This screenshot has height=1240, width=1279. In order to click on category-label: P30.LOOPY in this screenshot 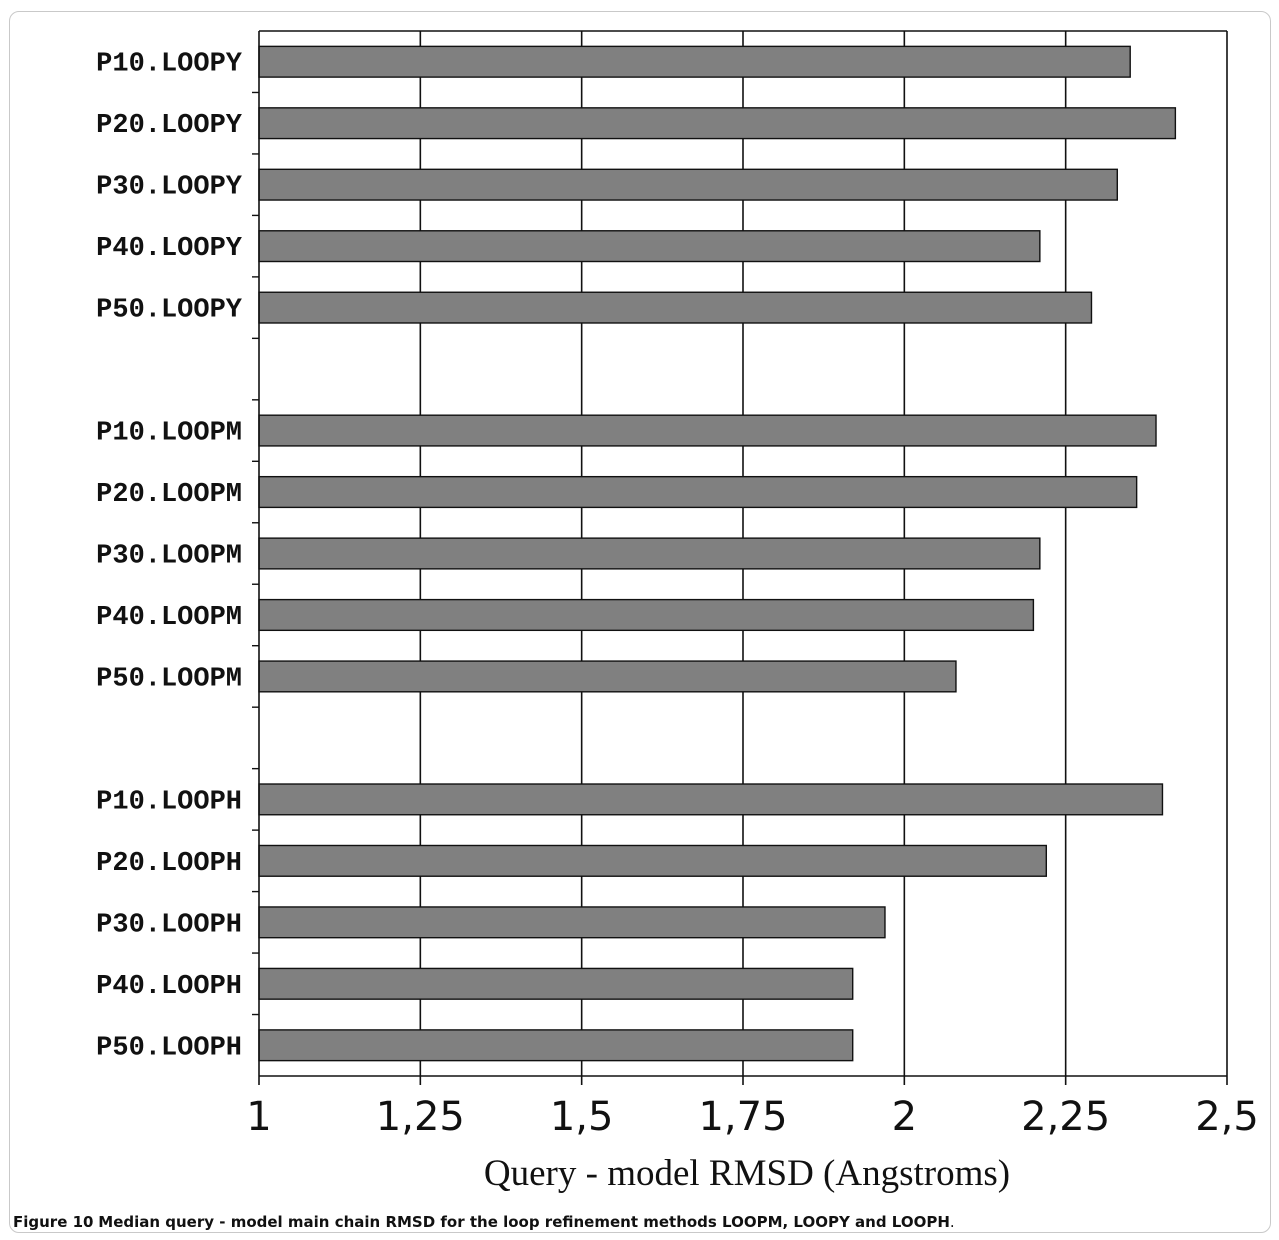, I will do `click(169, 188)`.